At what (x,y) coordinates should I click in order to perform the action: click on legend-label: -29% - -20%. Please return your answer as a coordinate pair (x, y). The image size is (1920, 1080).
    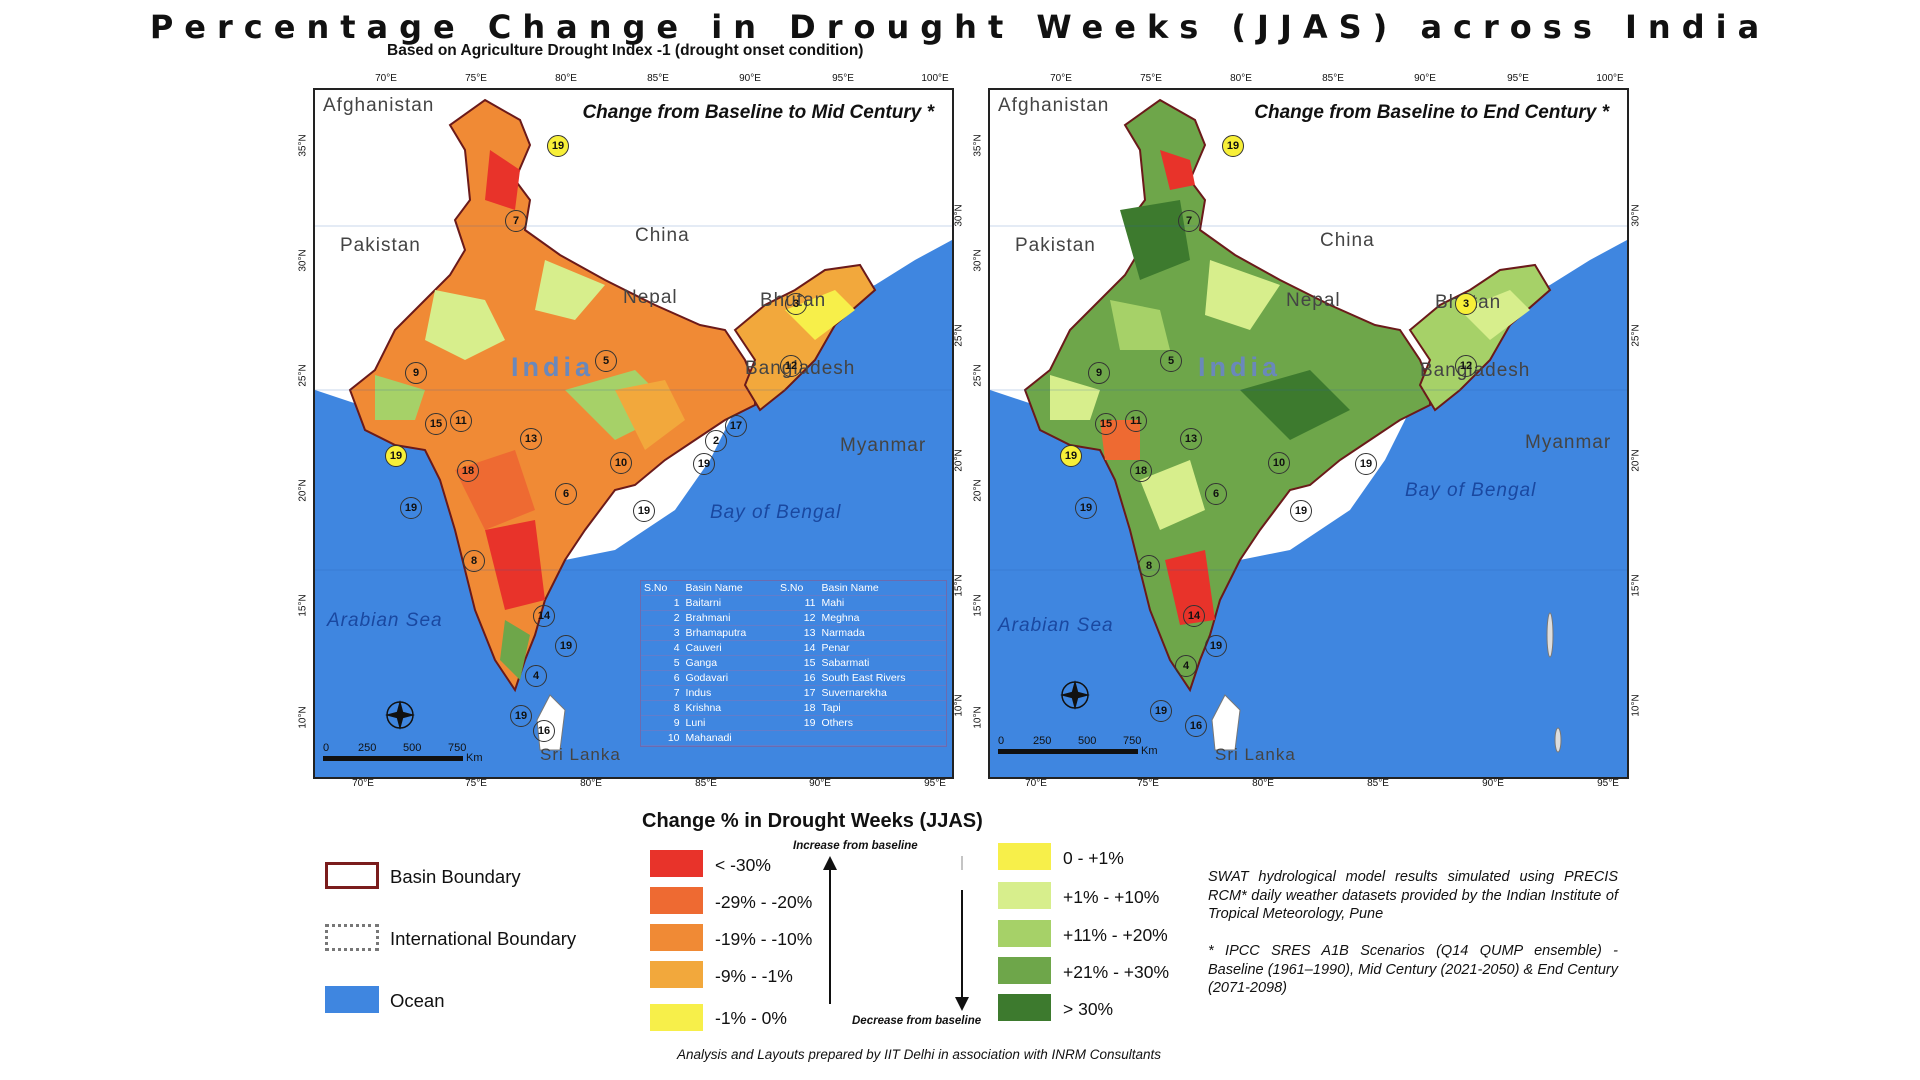
    Looking at the image, I should click on (764, 902).